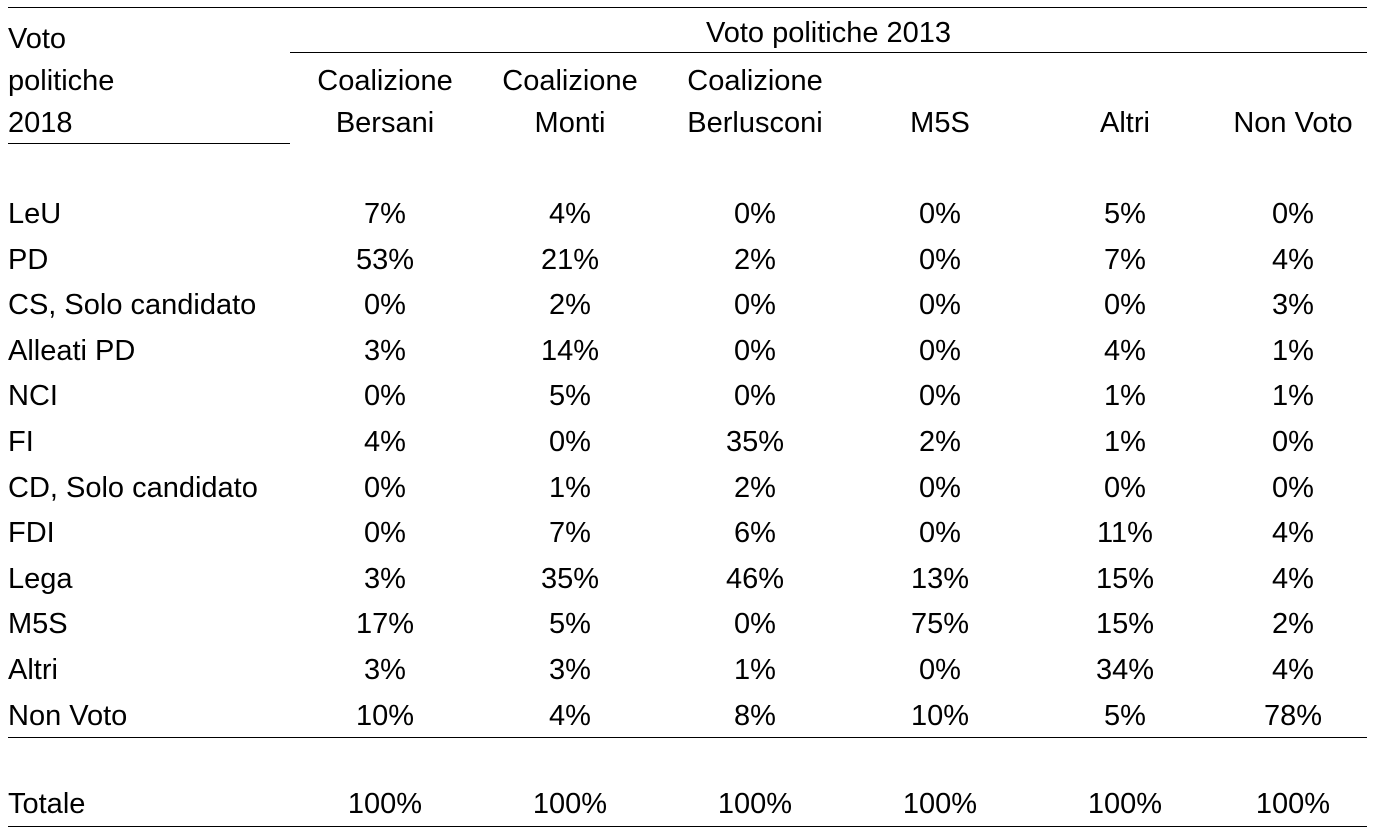 This screenshot has width=1377, height=834. Describe the element at coordinates (1125, 533) in the screenshot. I see `table-cell: 11%` at that location.